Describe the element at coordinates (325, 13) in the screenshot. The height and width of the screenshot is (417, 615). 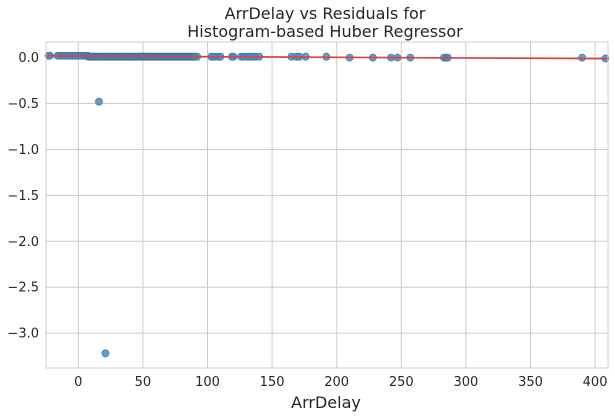
I see `chart-title-line-1: ArrDelay vs Residuals for` at that location.